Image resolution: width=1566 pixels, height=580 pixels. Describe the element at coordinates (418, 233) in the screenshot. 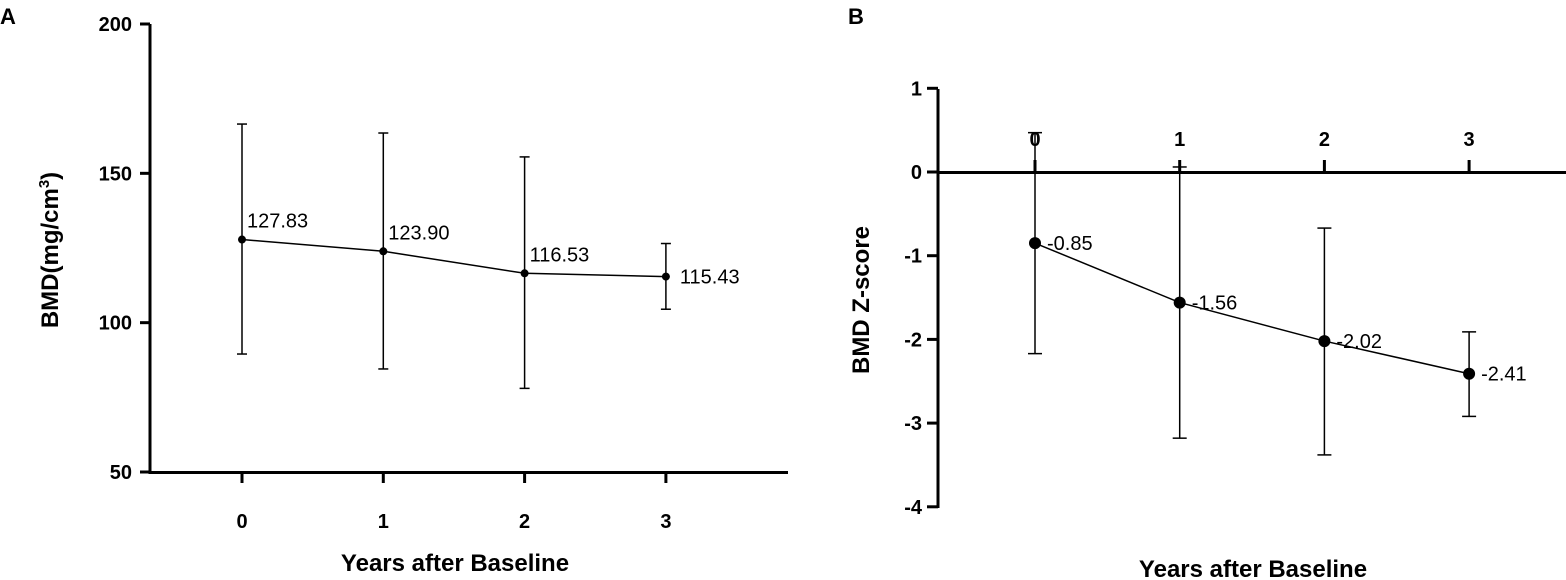

I see `data-label-a-1: 123.90` at that location.